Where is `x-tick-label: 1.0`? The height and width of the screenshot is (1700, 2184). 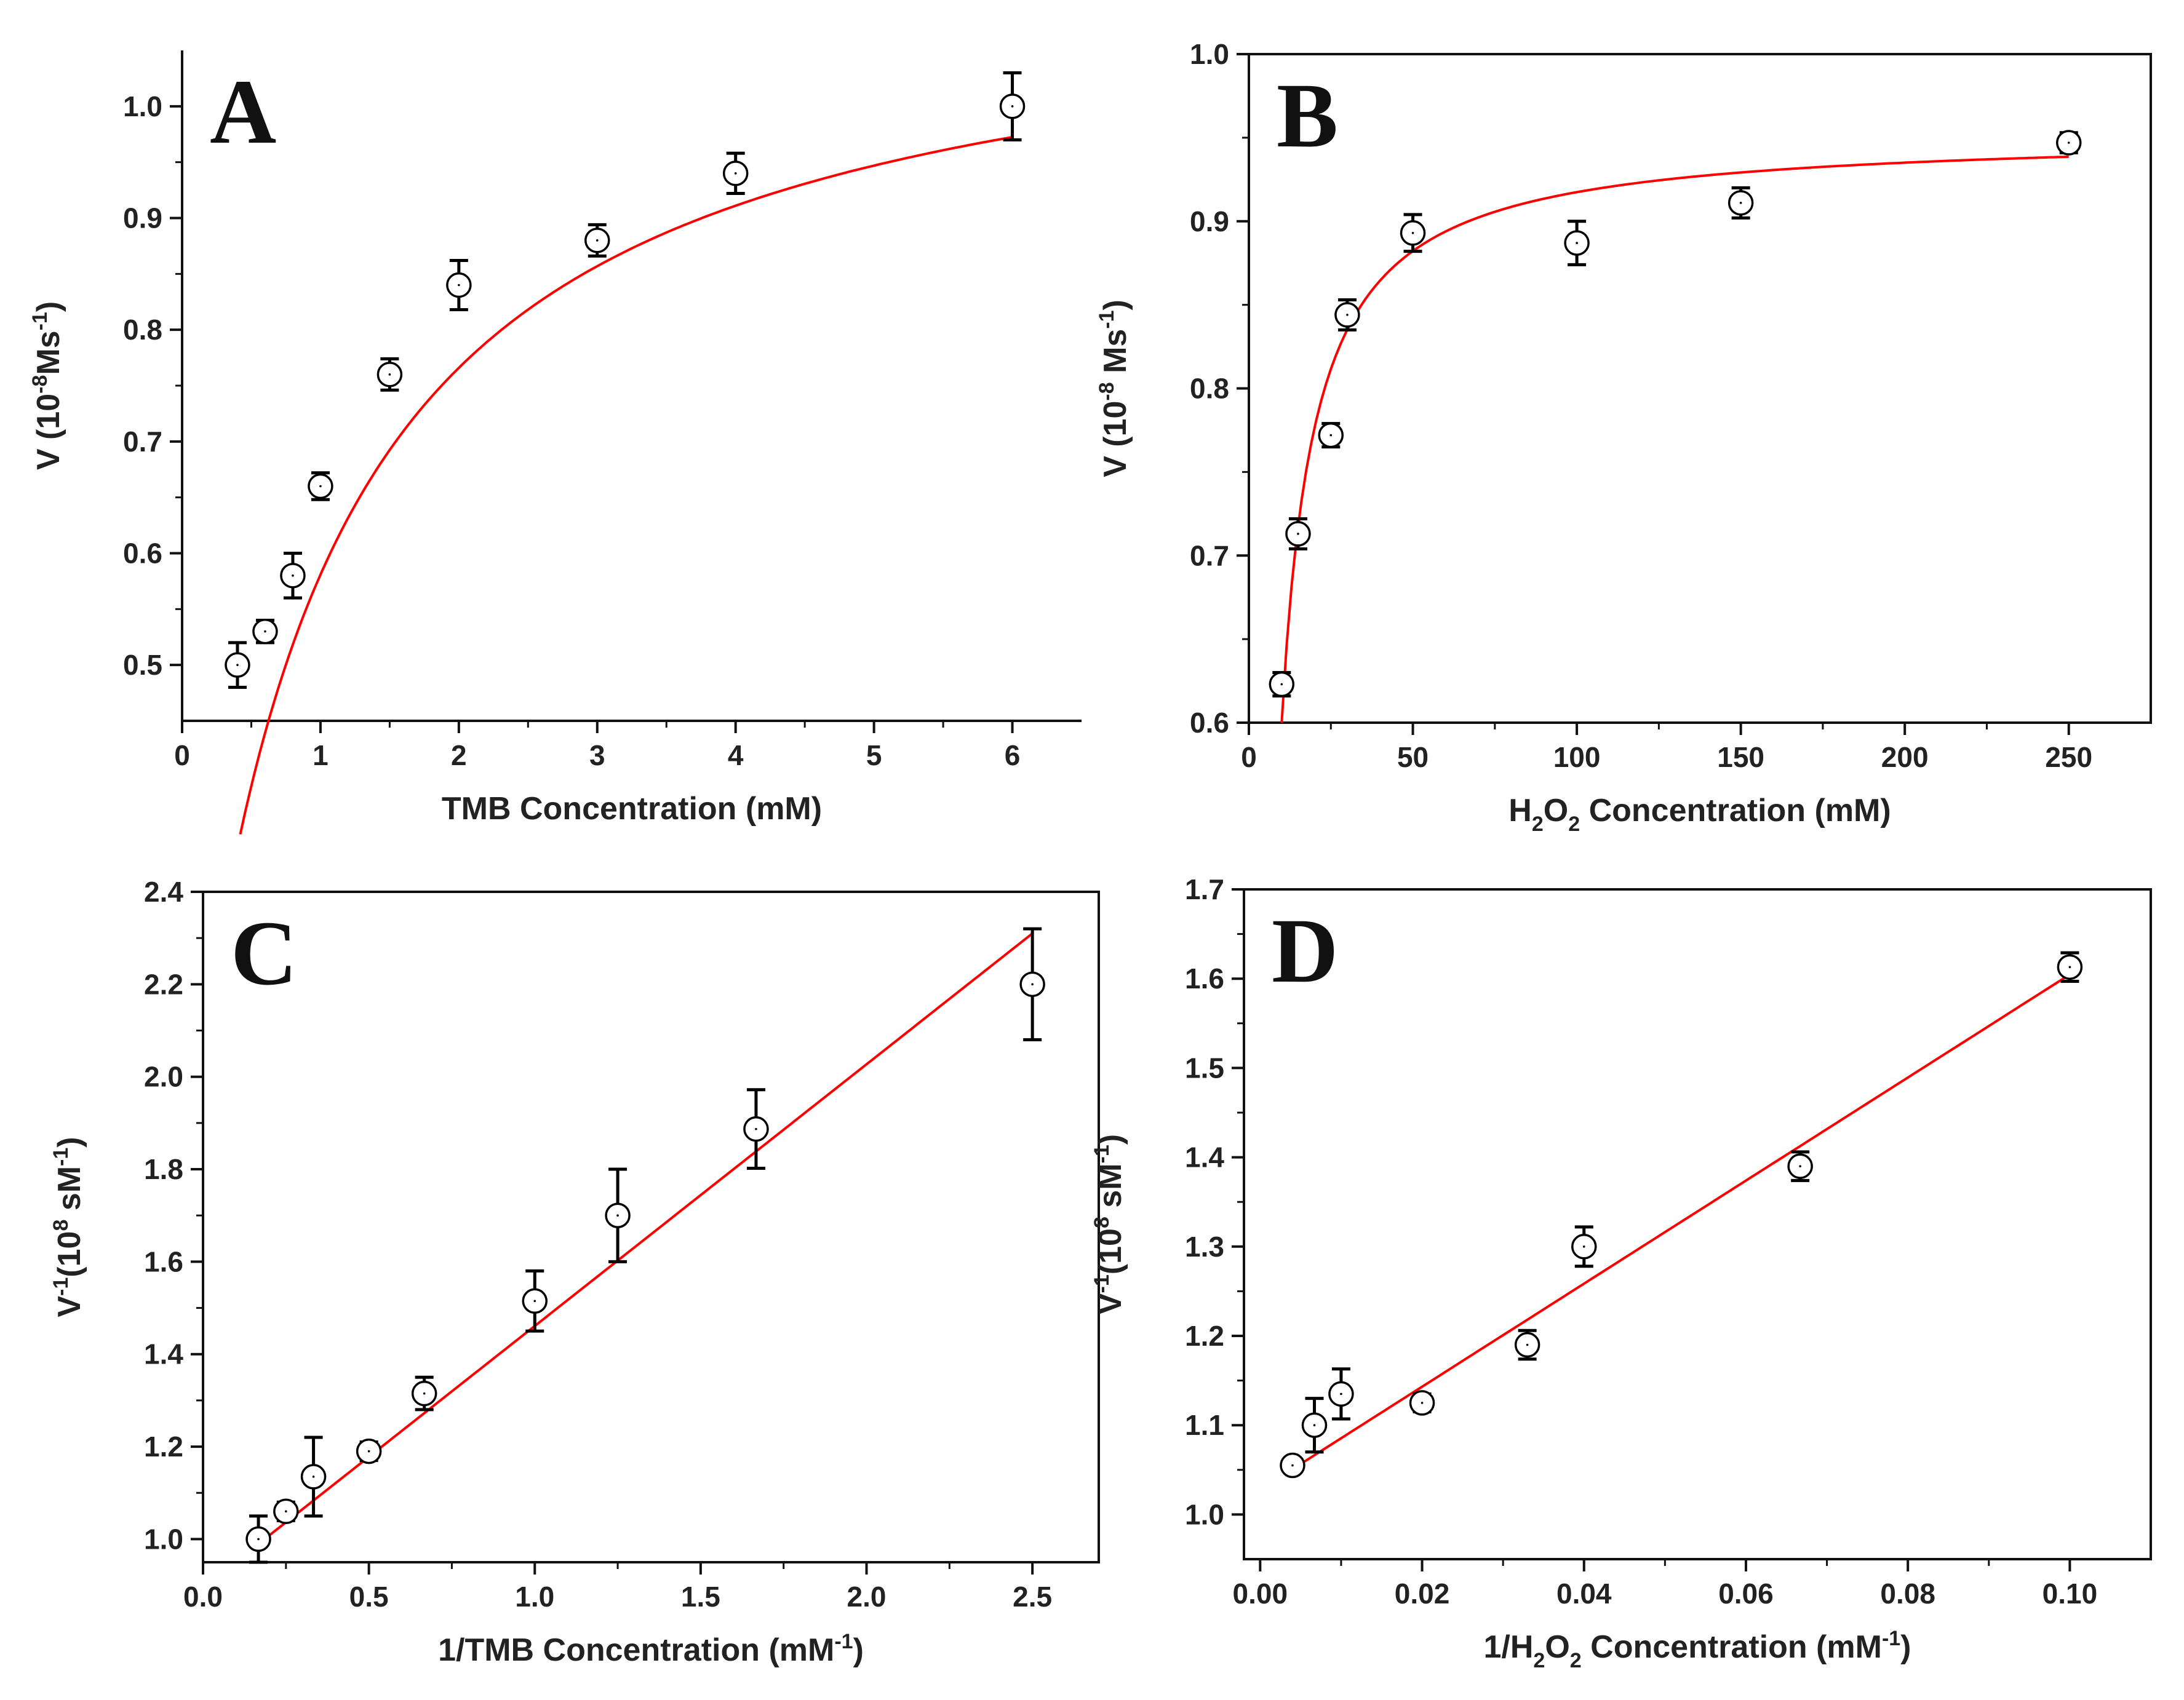
x-tick-label: 1.0 is located at coordinates (534, 1597).